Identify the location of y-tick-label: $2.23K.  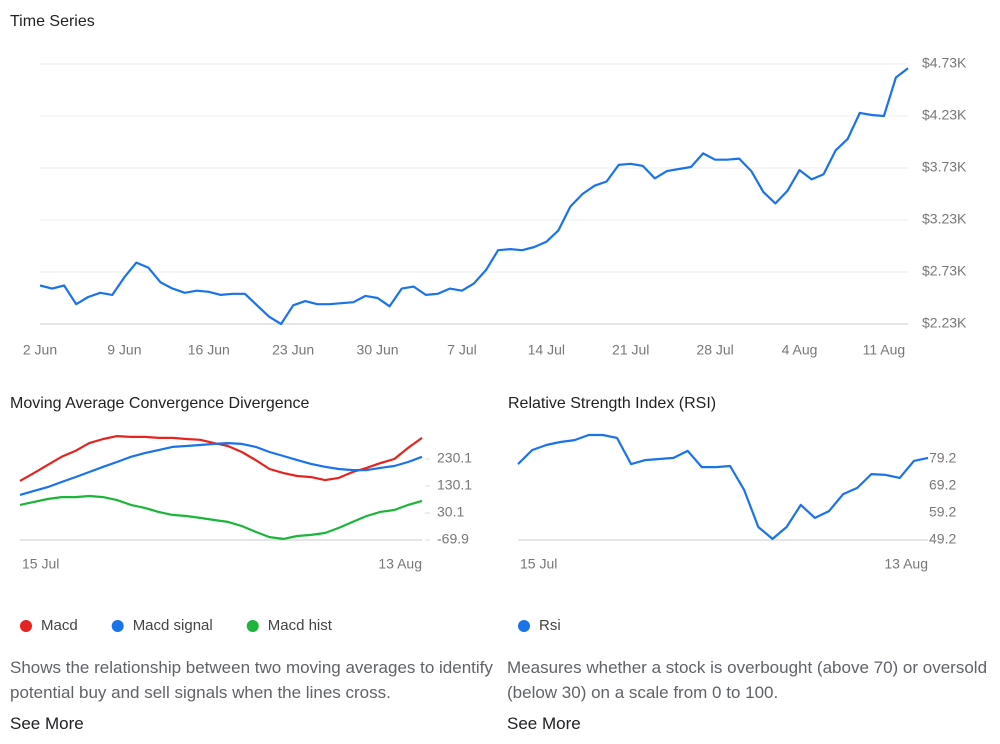
(944, 323).